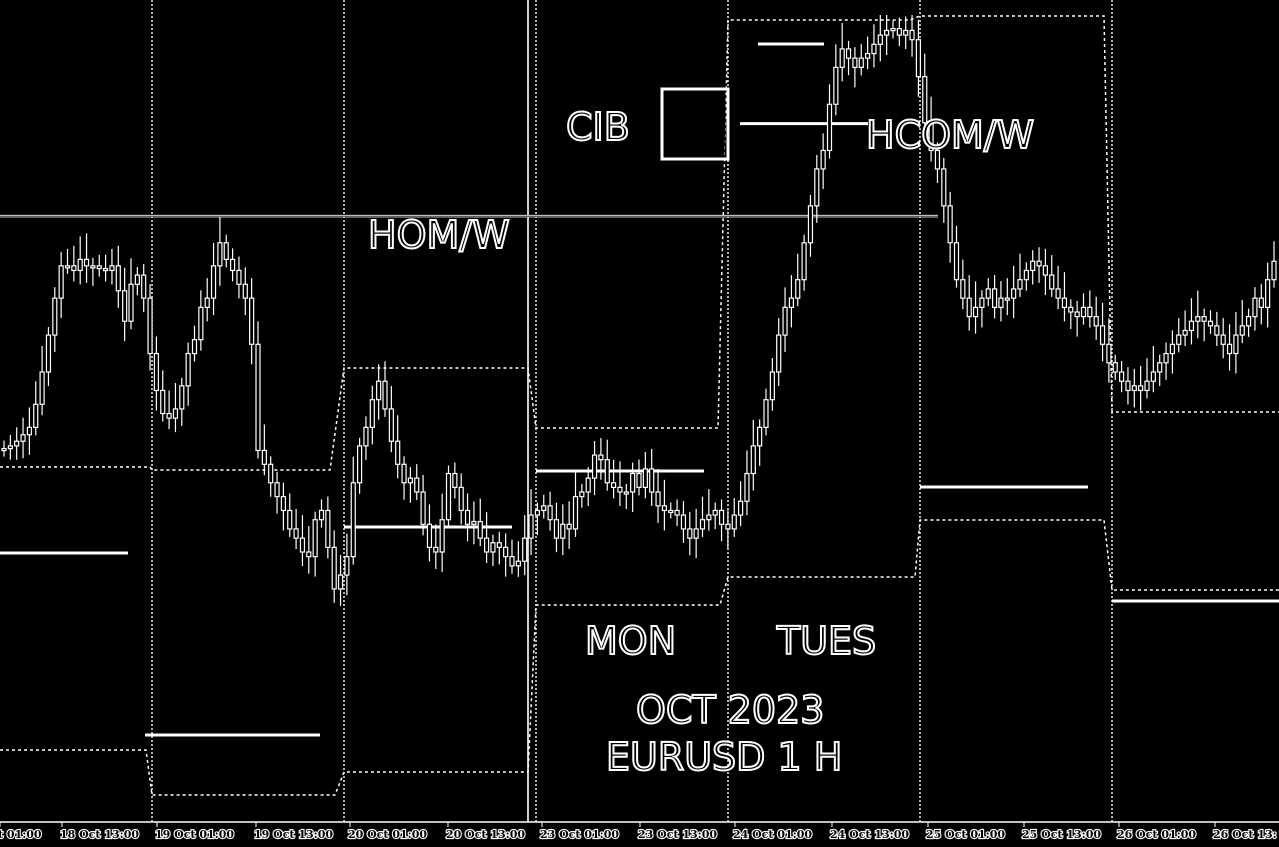 This screenshot has height=847, width=1279. I want to click on x-tick-label-2: 19 Oct 01:00, so click(194, 834).